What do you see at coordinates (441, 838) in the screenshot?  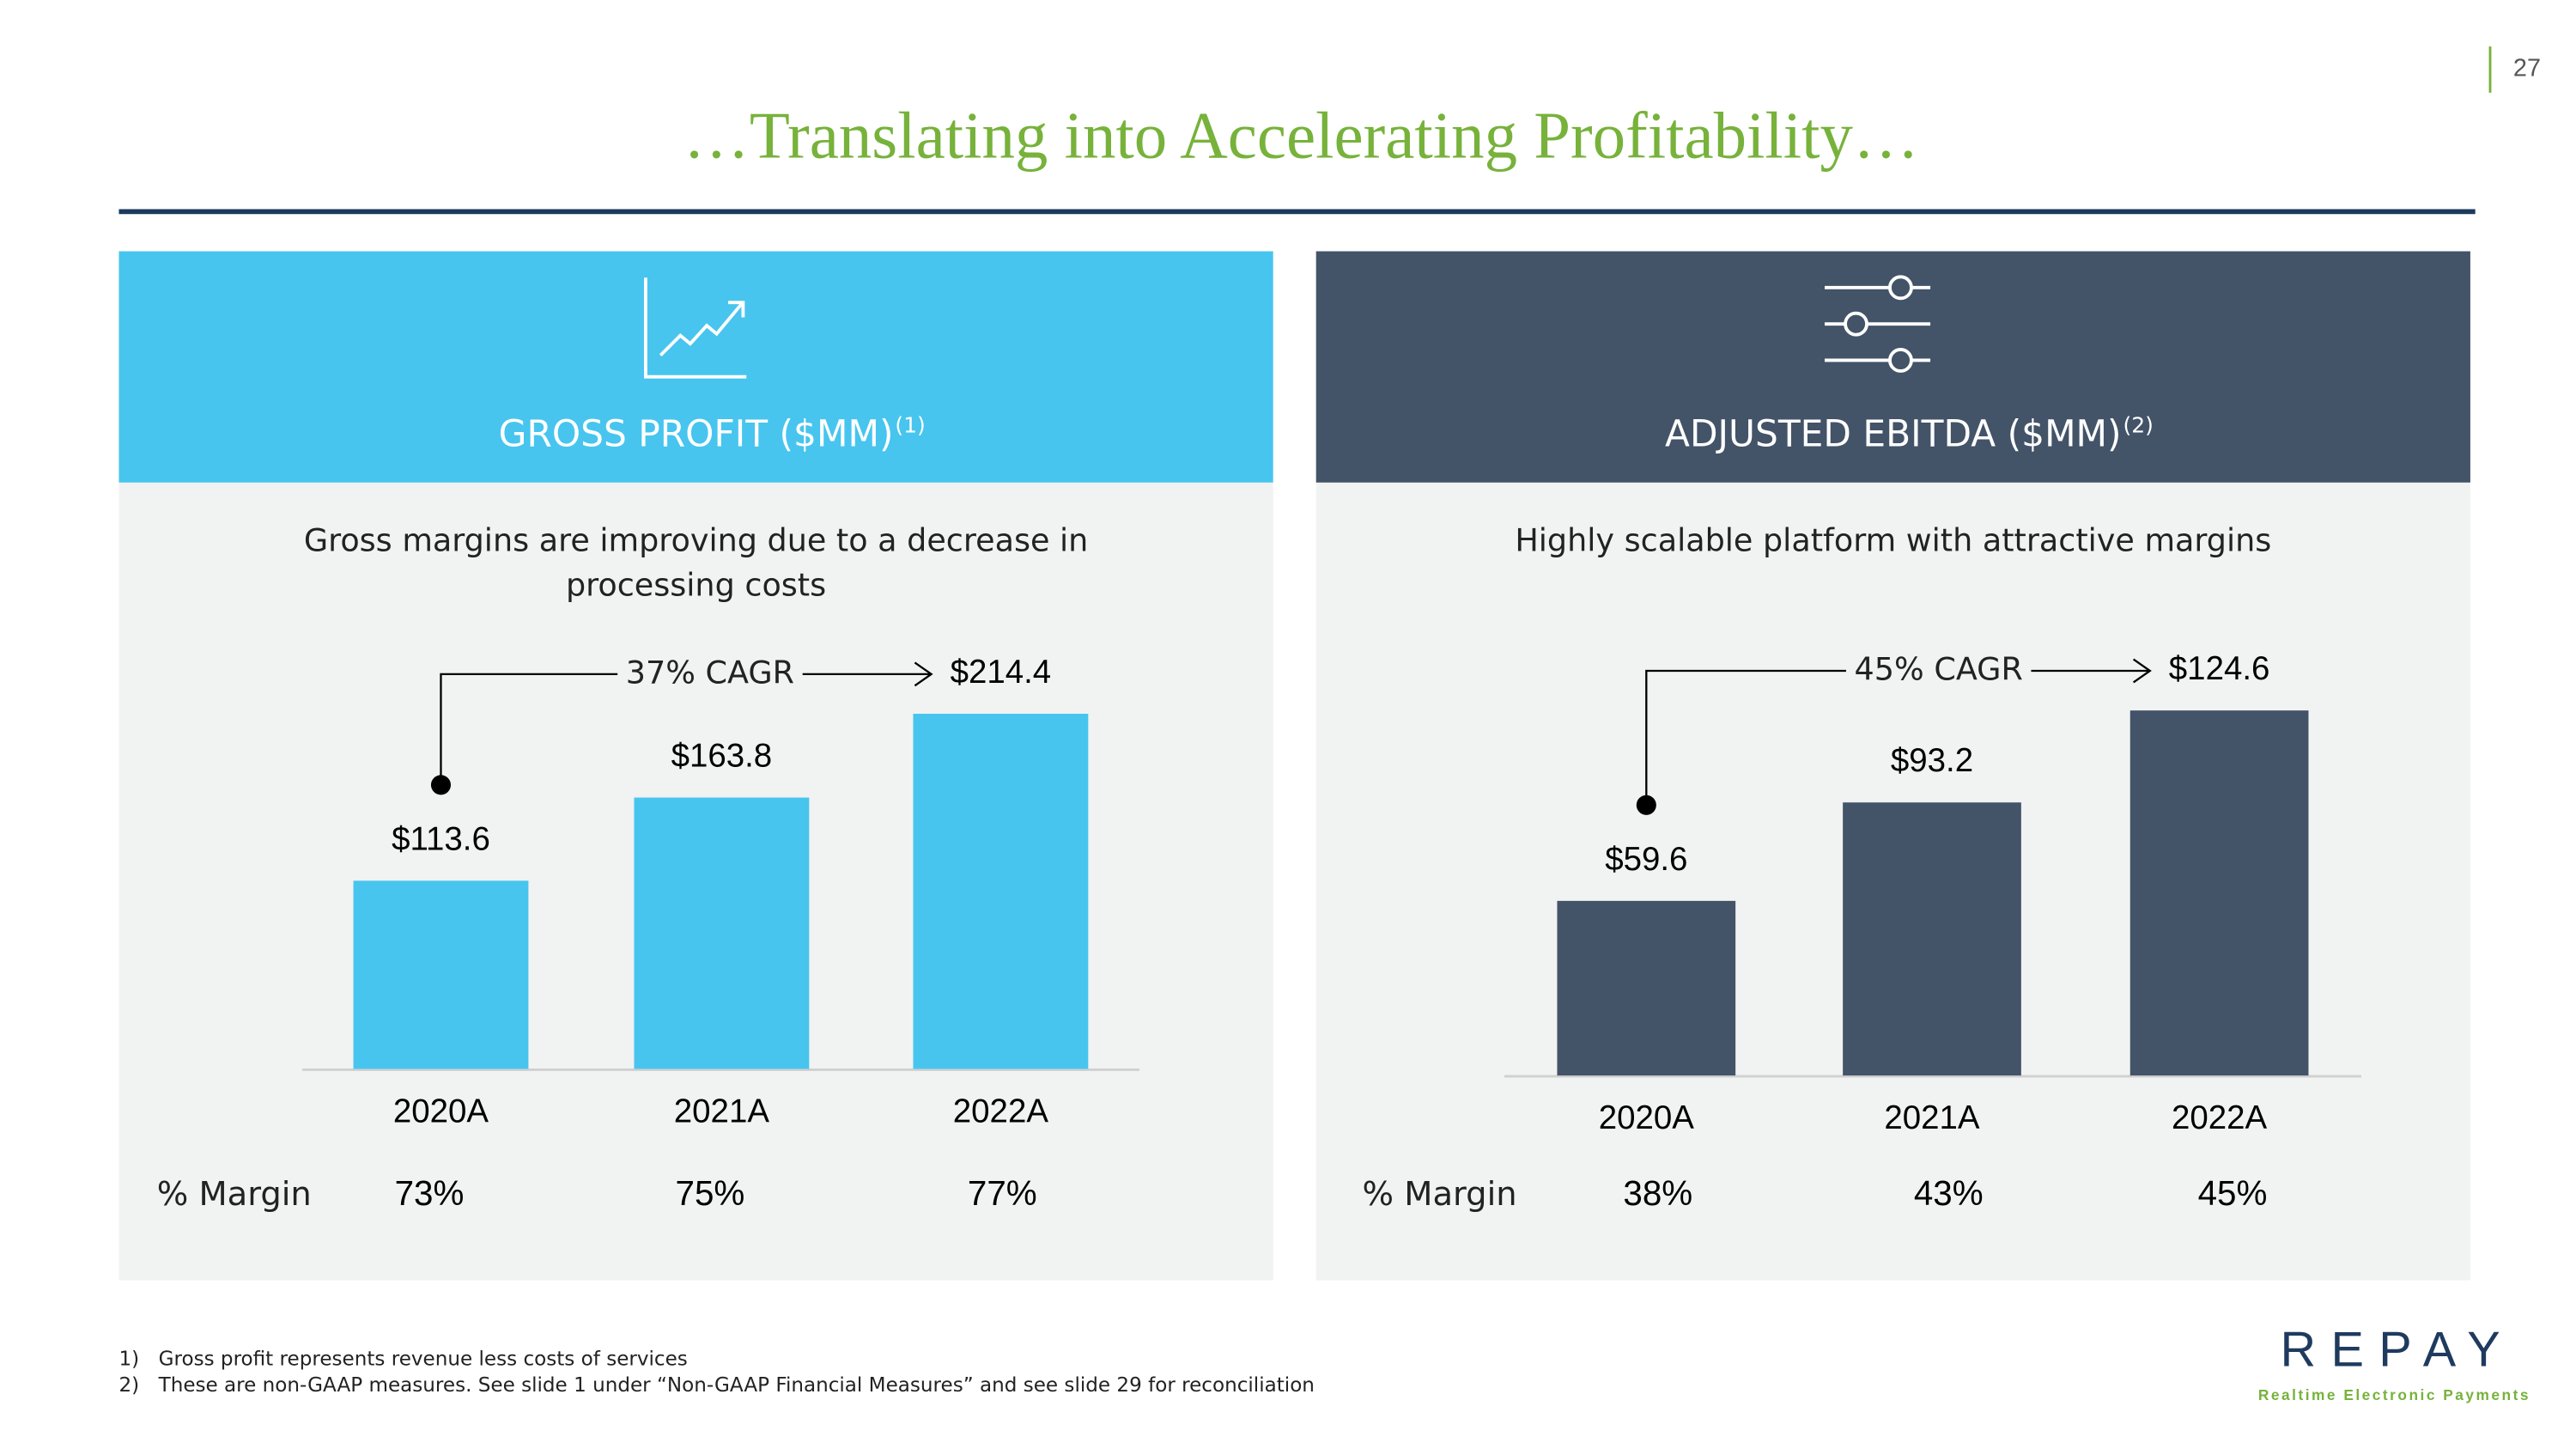 I see `value-label: $113.6` at bounding box center [441, 838].